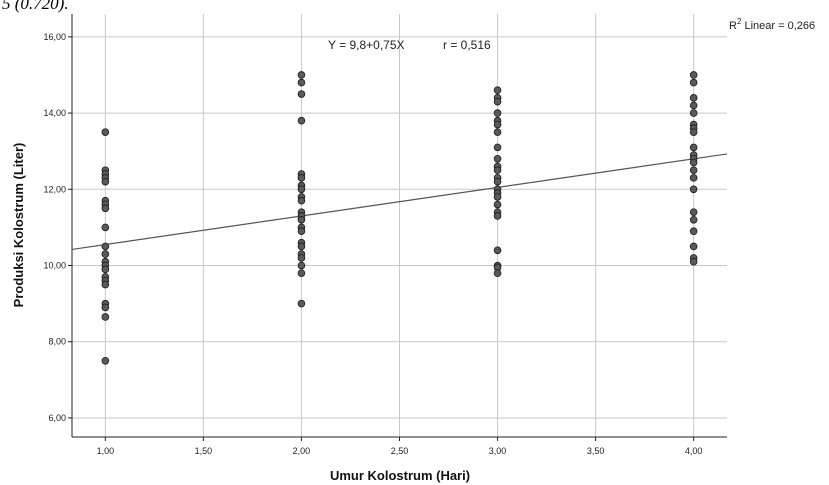  What do you see at coordinates (733, 26) in the screenshot?
I see `r-squared-r: R` at bounding box center [733, 26].